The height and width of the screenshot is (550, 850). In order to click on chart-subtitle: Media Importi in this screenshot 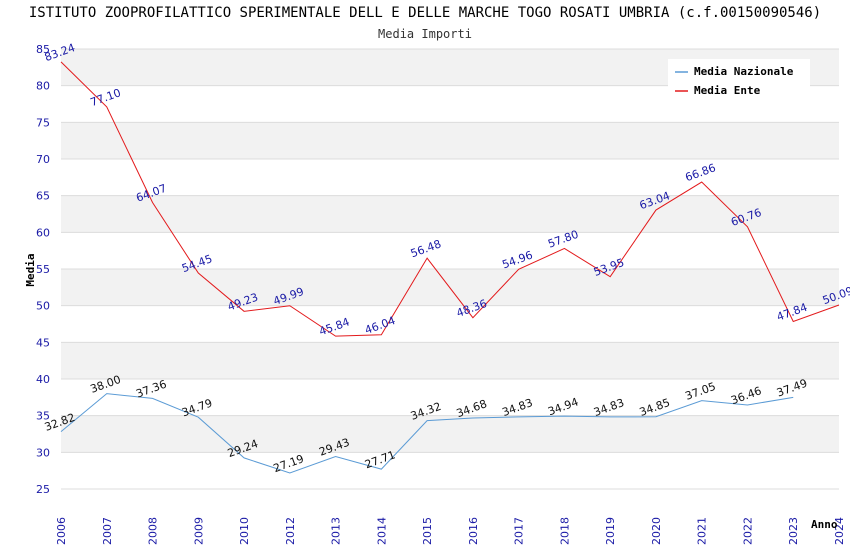, I will do `click(425, 34)`.